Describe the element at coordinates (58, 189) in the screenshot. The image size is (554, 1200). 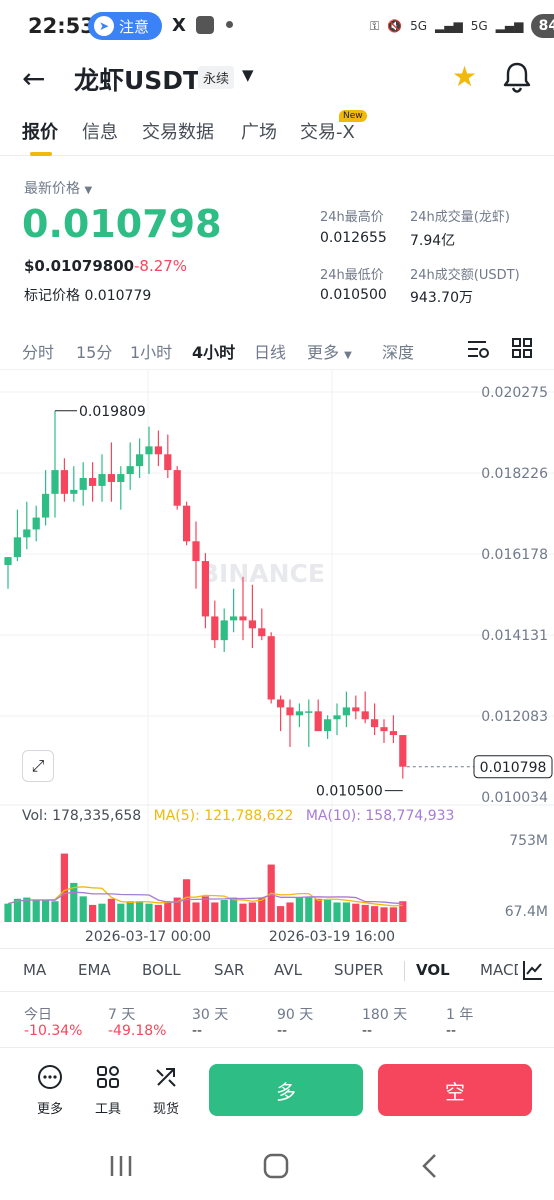
I see `last-price-label: 最新价格 ▼` at that location.